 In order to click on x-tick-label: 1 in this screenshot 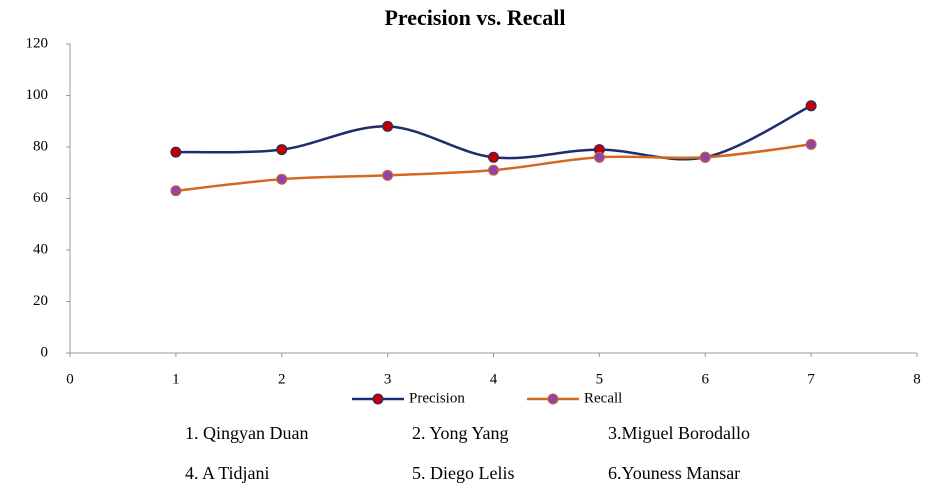, I will do `click(176, 379)`.